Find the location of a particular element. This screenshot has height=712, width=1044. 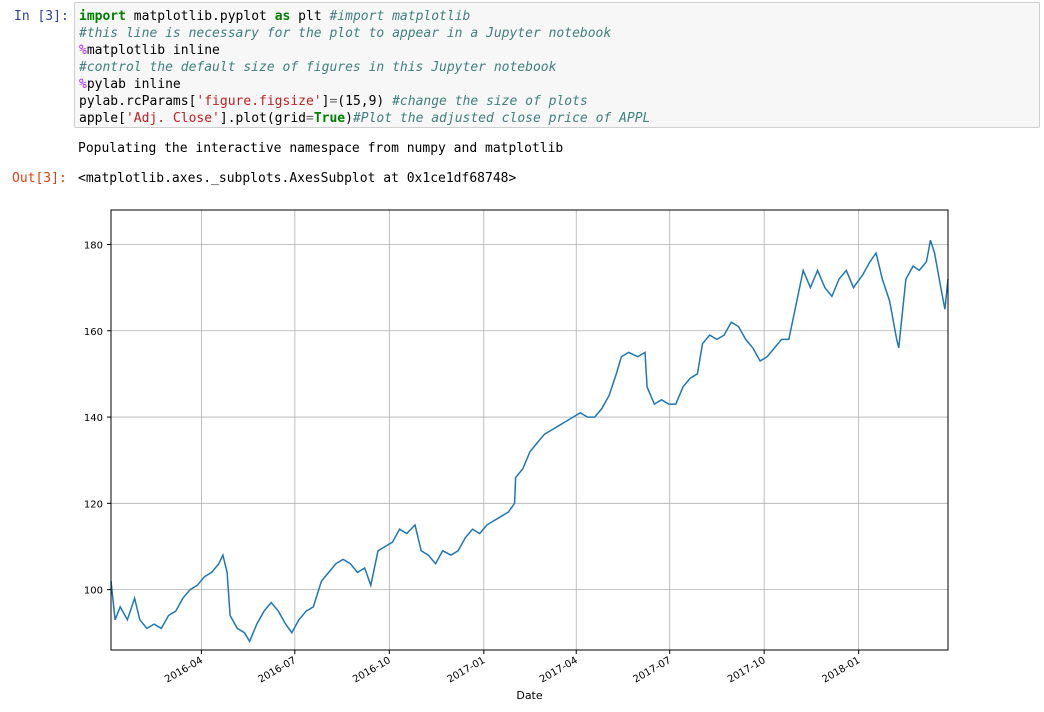

chart-x-tick-label: 2017-07 is located at coordinates (652, 670).